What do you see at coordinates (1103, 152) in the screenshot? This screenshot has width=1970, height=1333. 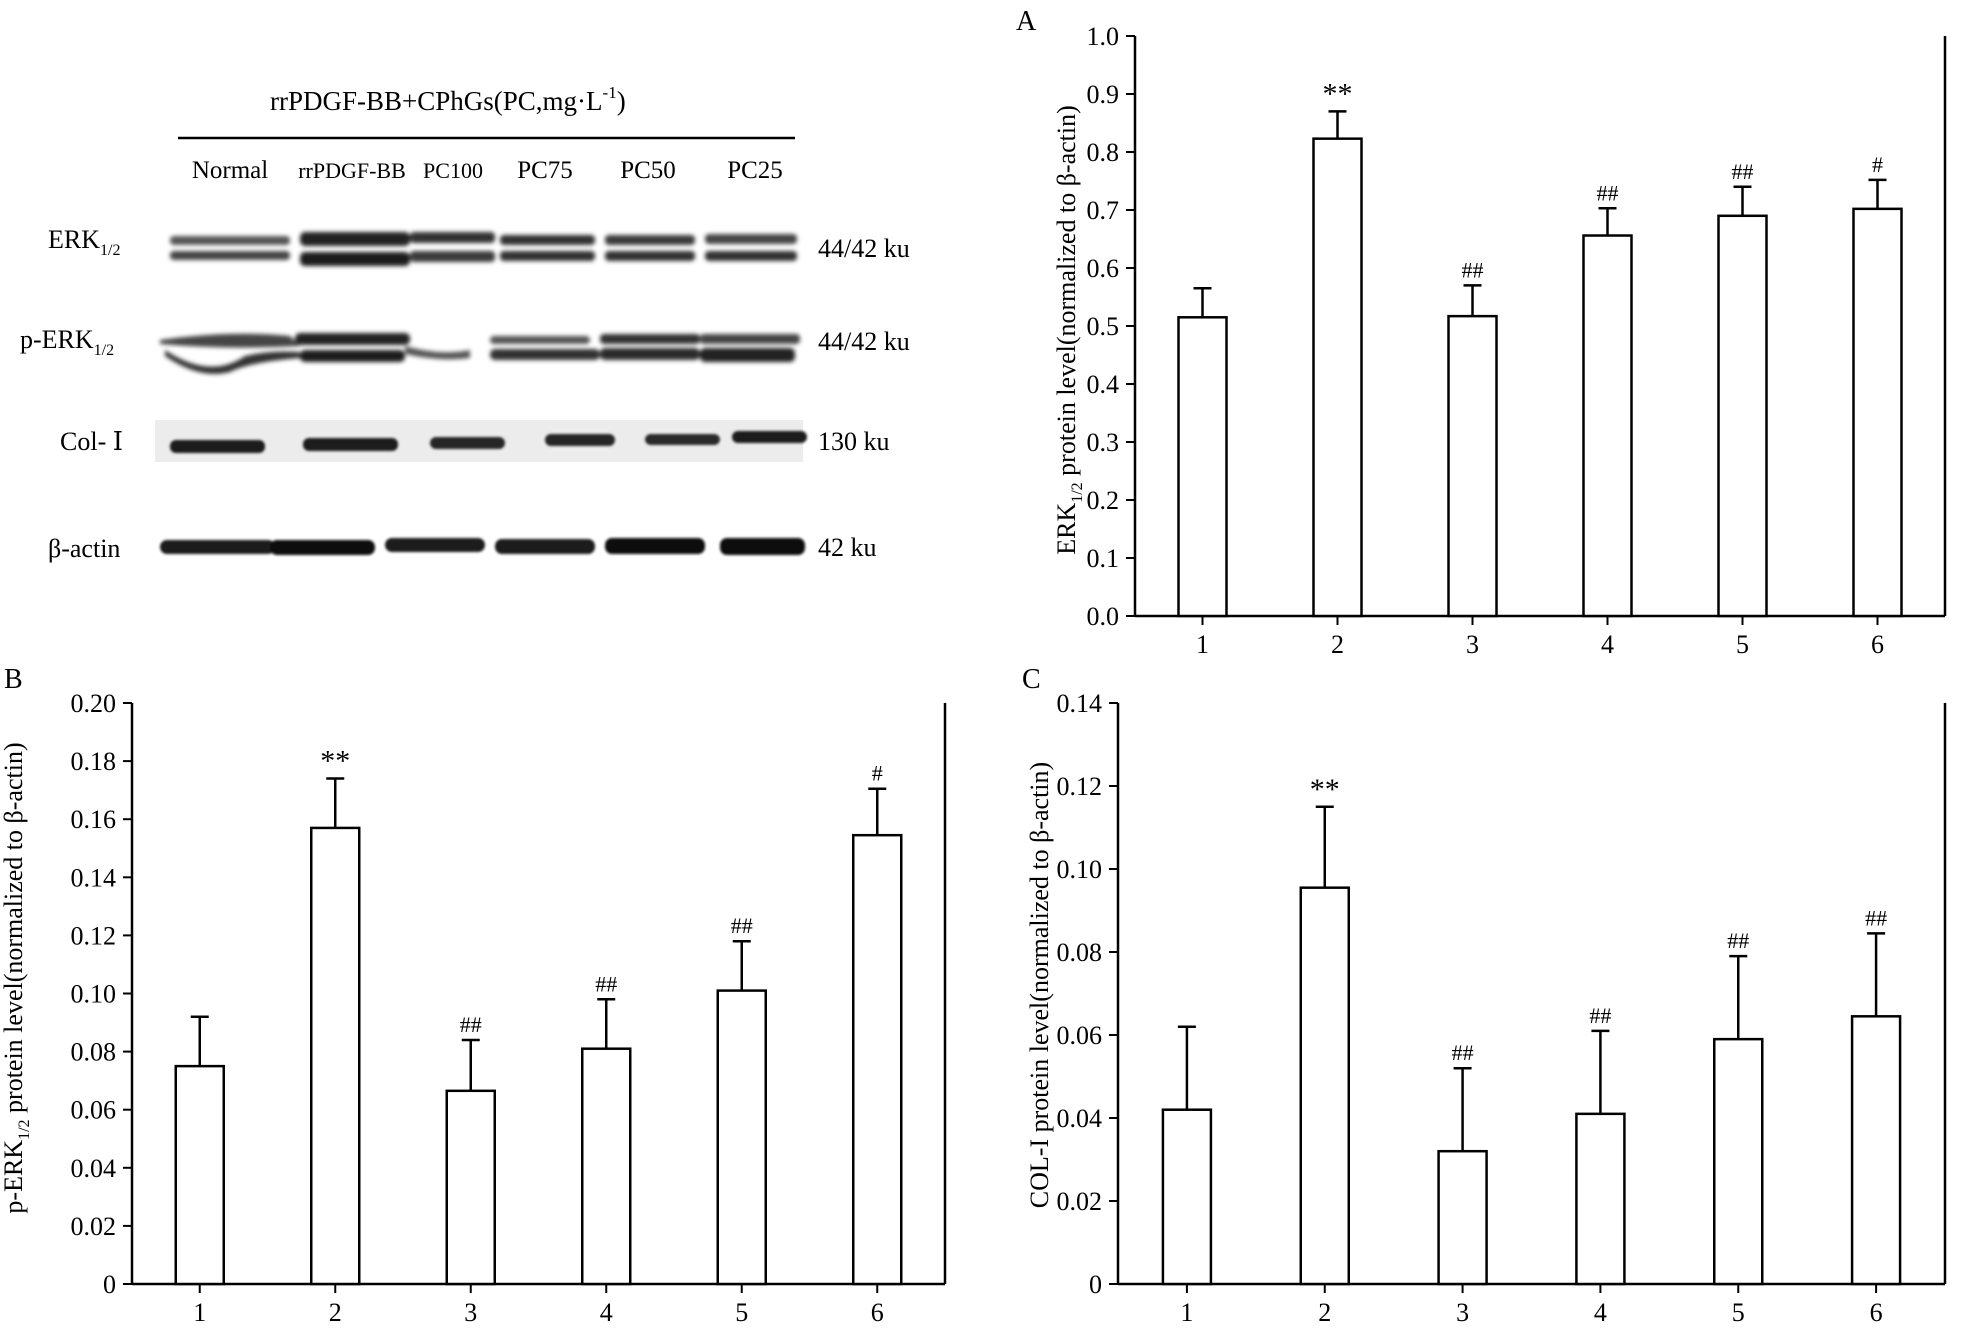 I see `y-tick-label: 0.8` at bounding box center [1103, 152].